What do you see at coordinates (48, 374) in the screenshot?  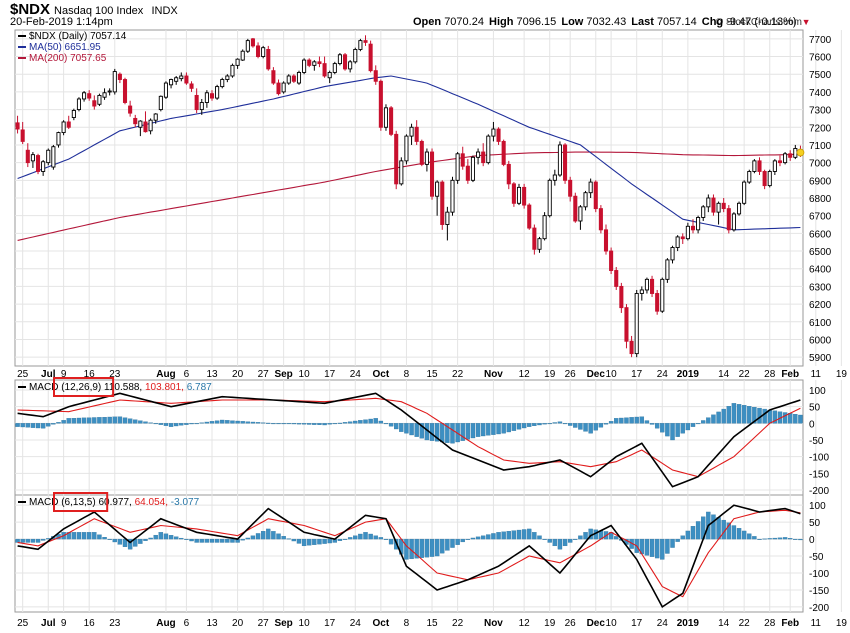 I see `xtick-top-1: Jul` at bounding box center [48, 374].